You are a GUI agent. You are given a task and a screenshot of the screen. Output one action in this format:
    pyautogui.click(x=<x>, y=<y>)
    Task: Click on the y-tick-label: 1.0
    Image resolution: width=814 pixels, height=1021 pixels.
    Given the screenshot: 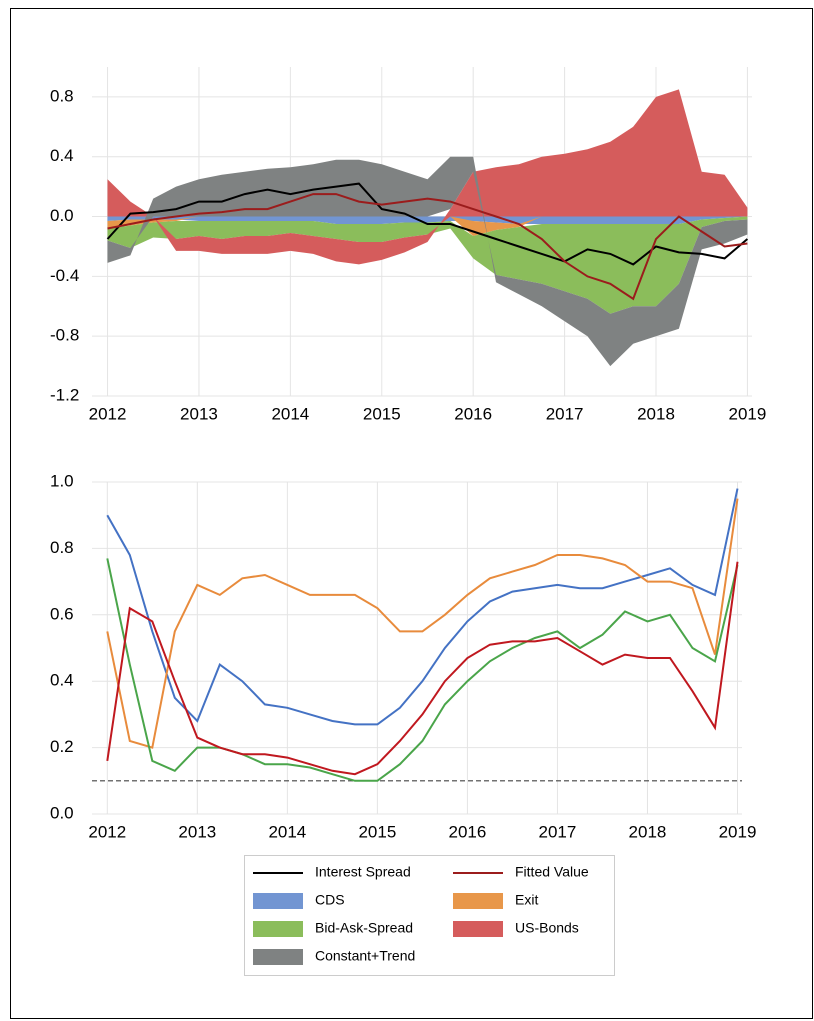 What is the action you would take?
    pyautogui.click(x=62, y=480)
    